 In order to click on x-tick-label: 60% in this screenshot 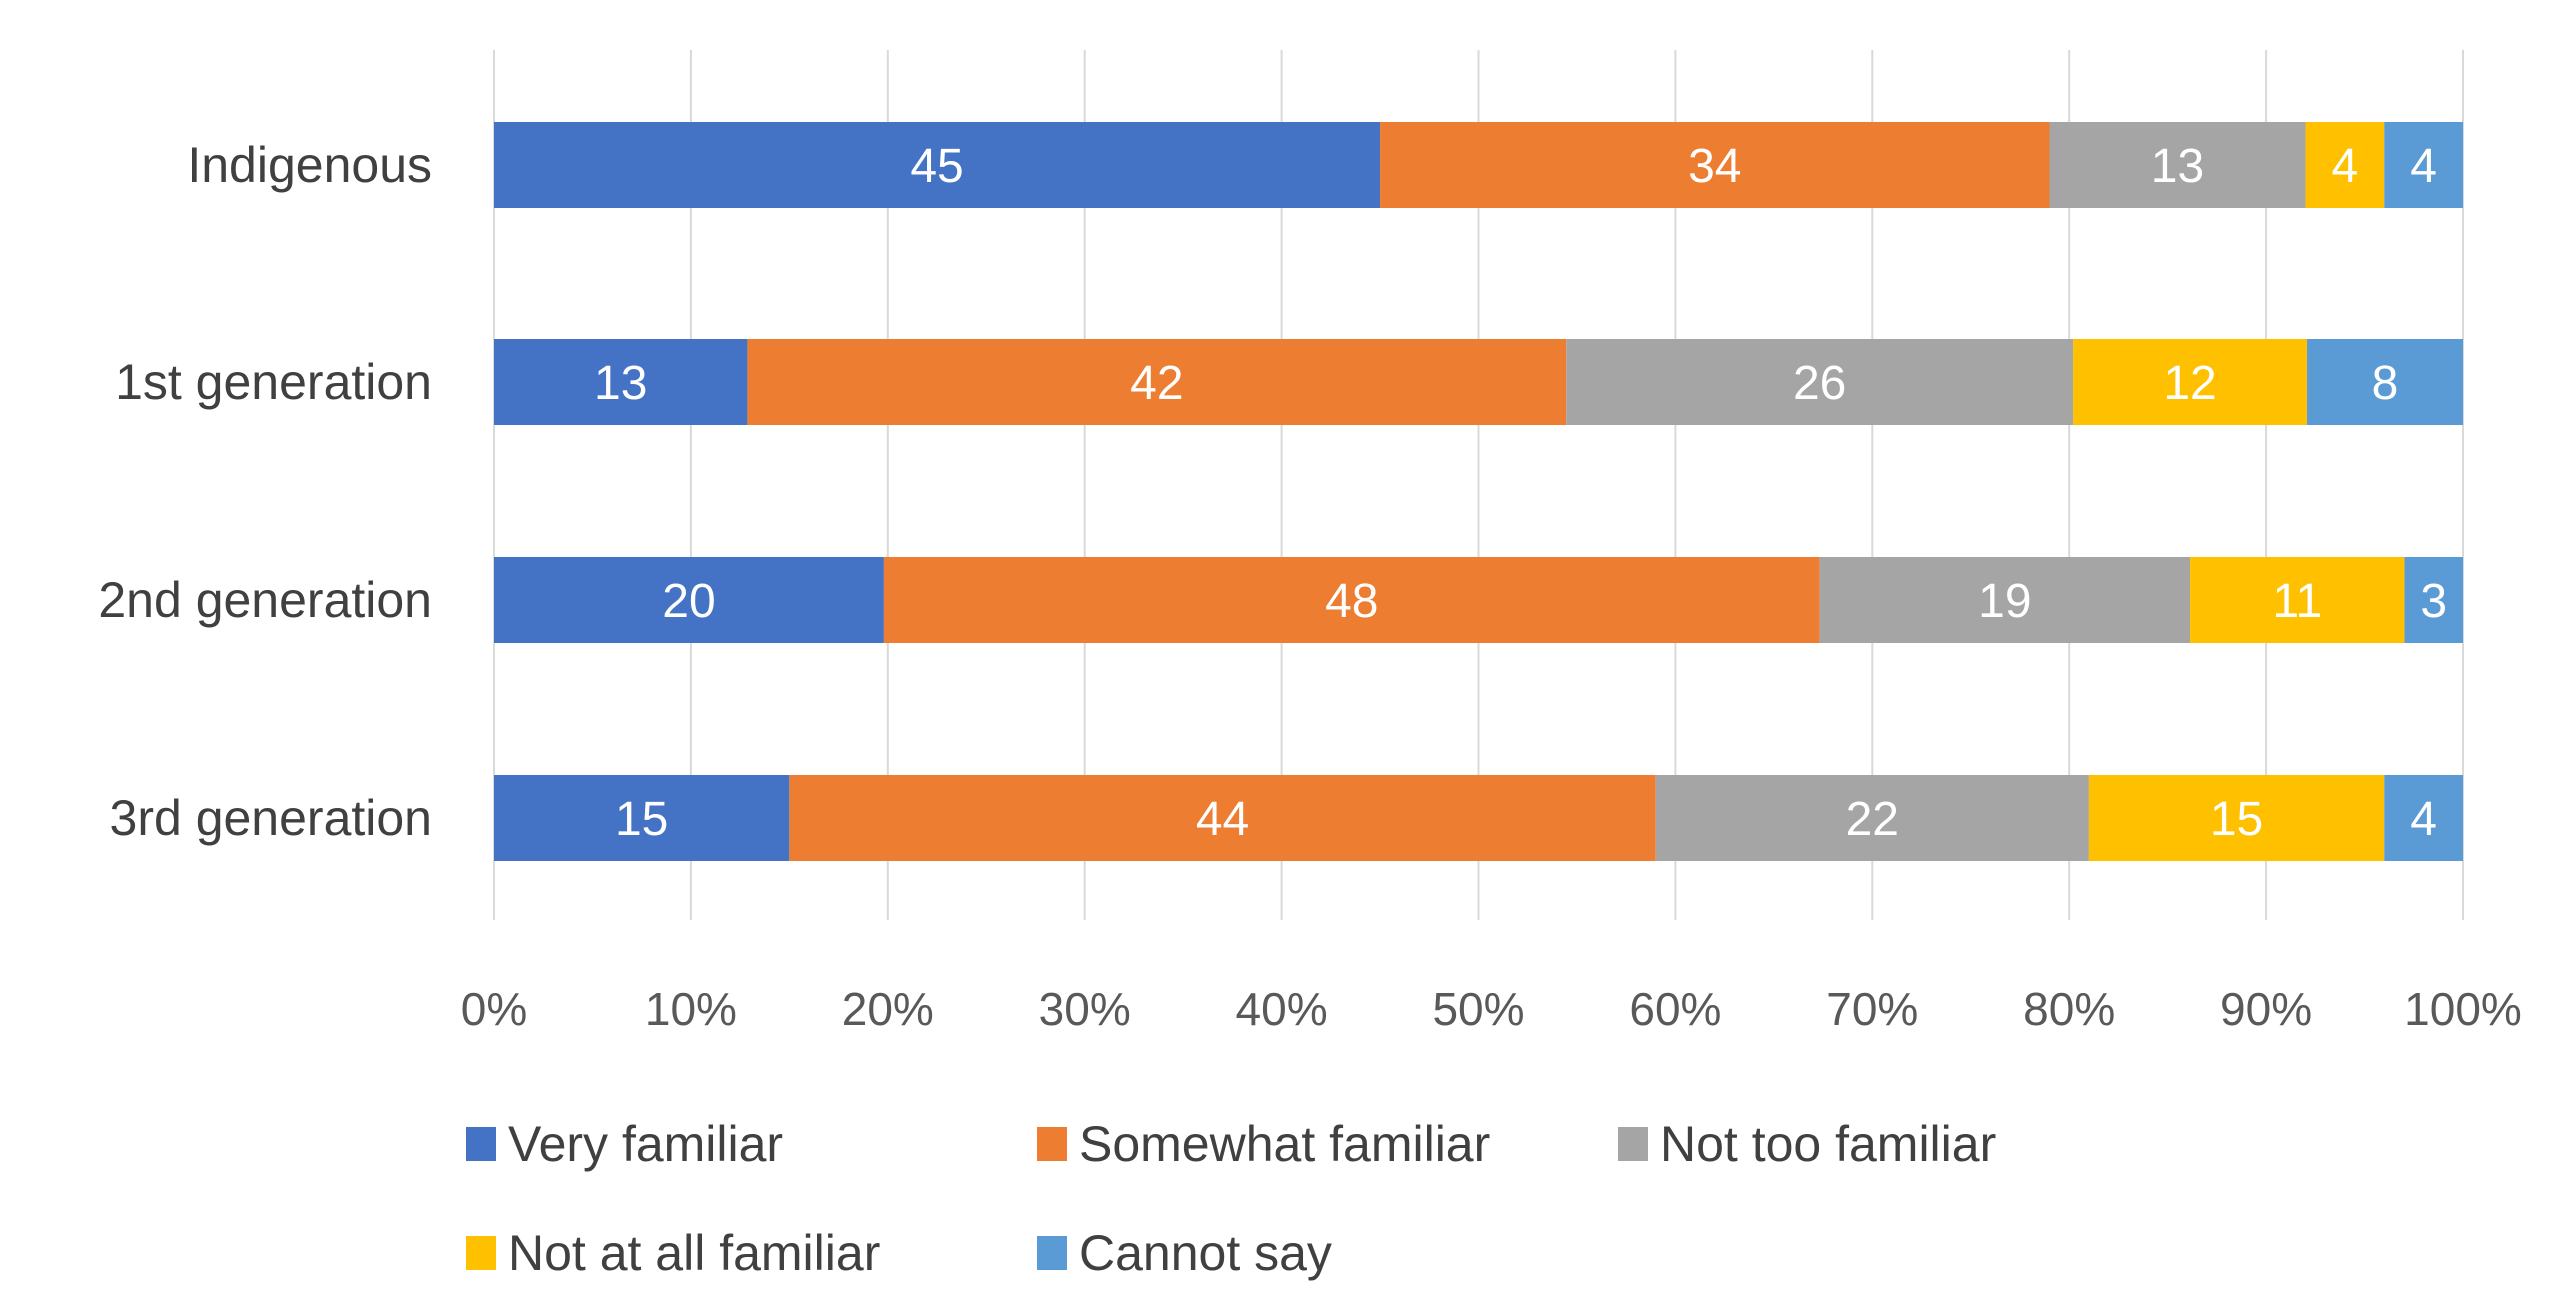, I will do `click(1675, 1009)`.